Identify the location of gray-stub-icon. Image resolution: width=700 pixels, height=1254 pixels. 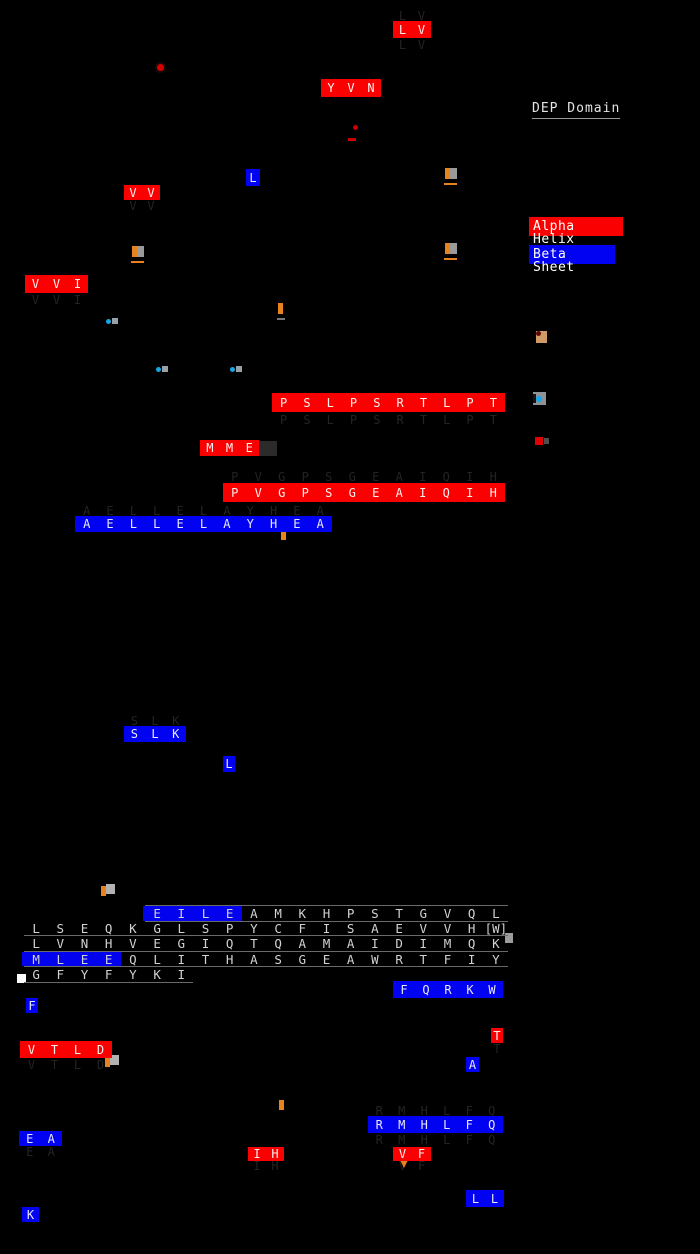
(268, 448).